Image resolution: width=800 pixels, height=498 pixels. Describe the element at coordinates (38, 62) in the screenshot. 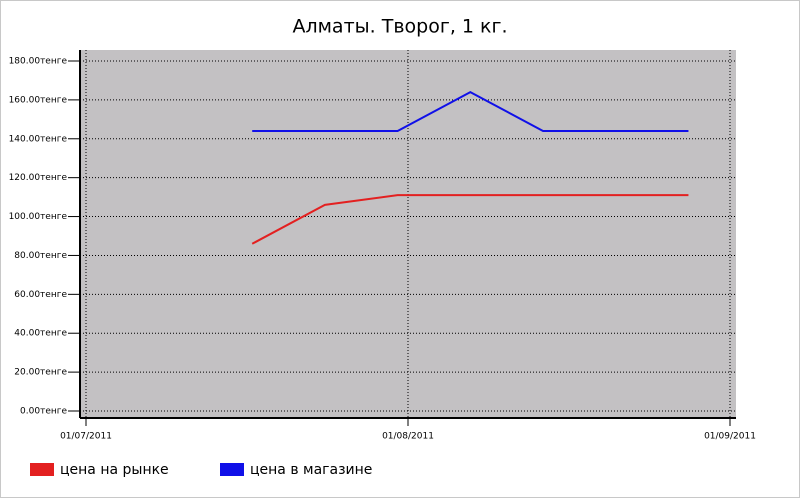

I see `y-tick-label: 180.00тенге` at that location.